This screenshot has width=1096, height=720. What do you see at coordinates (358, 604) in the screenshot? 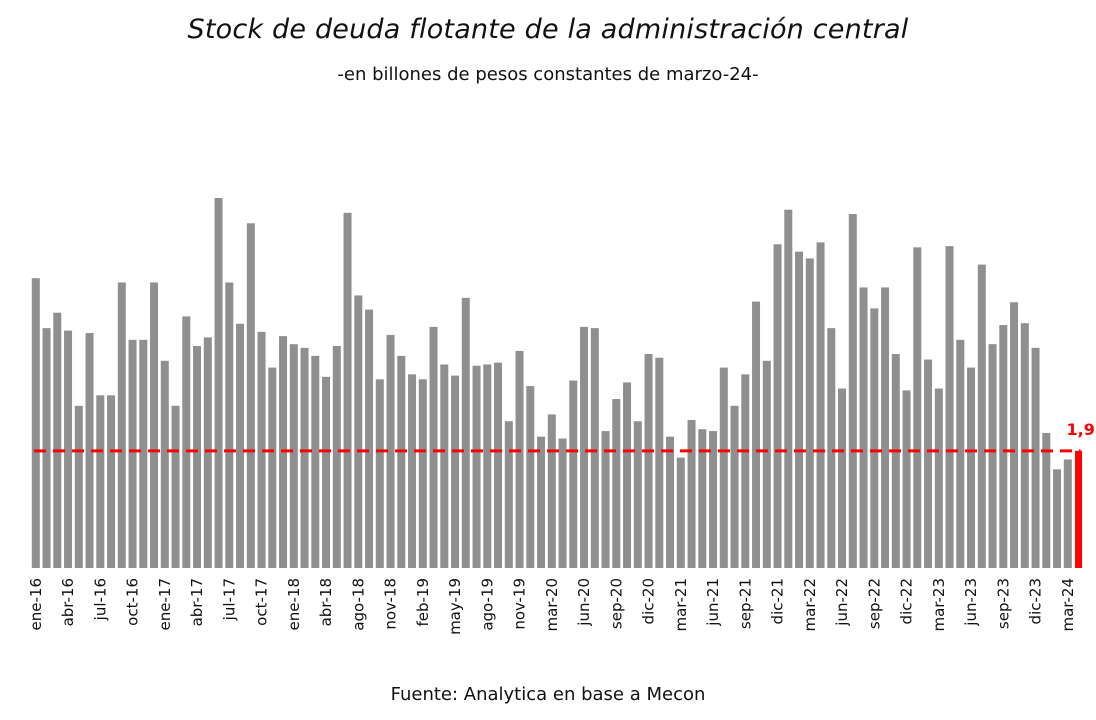
I see `x-tick-label: ago-18` at bounding box center [358, 604].